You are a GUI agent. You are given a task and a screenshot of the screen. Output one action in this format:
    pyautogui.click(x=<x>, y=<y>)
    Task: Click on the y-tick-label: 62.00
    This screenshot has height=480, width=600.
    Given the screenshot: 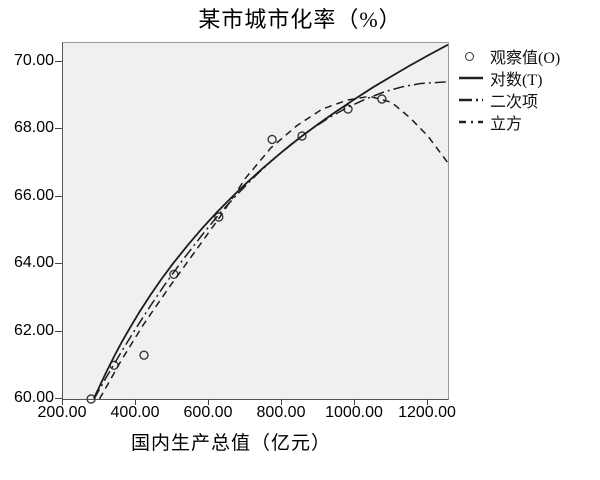 What is the action you would take?
    pyautogui.click(x=33, y=330)
    